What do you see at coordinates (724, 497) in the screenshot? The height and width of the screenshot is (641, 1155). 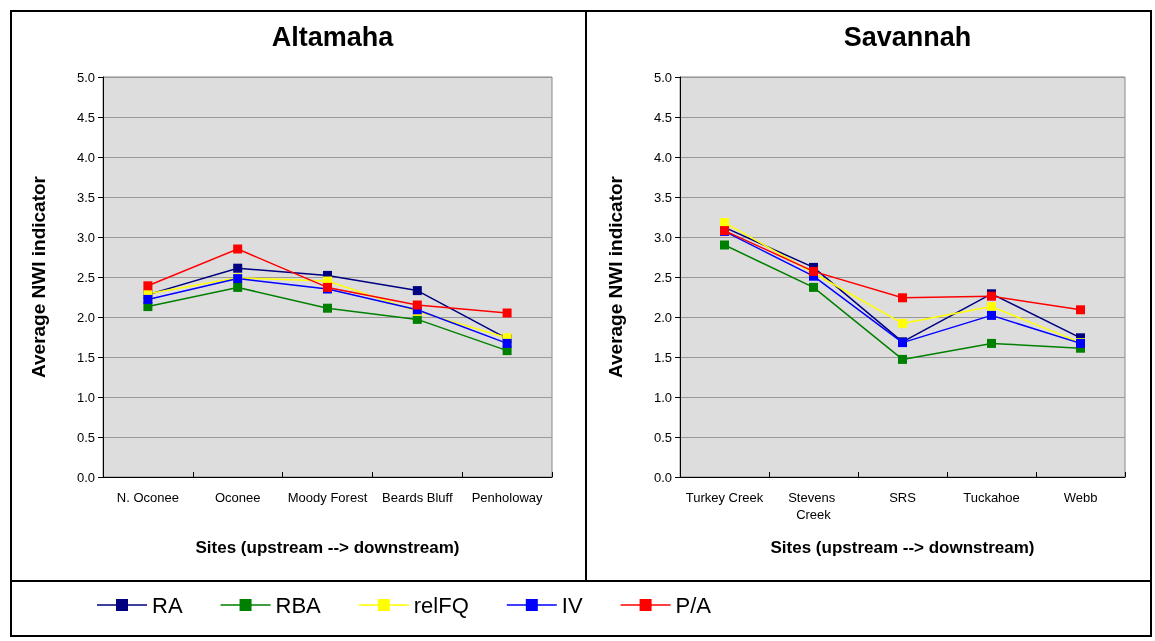 I see `x-tick-label: Turkey Creek` at bounding box center [724, 497].